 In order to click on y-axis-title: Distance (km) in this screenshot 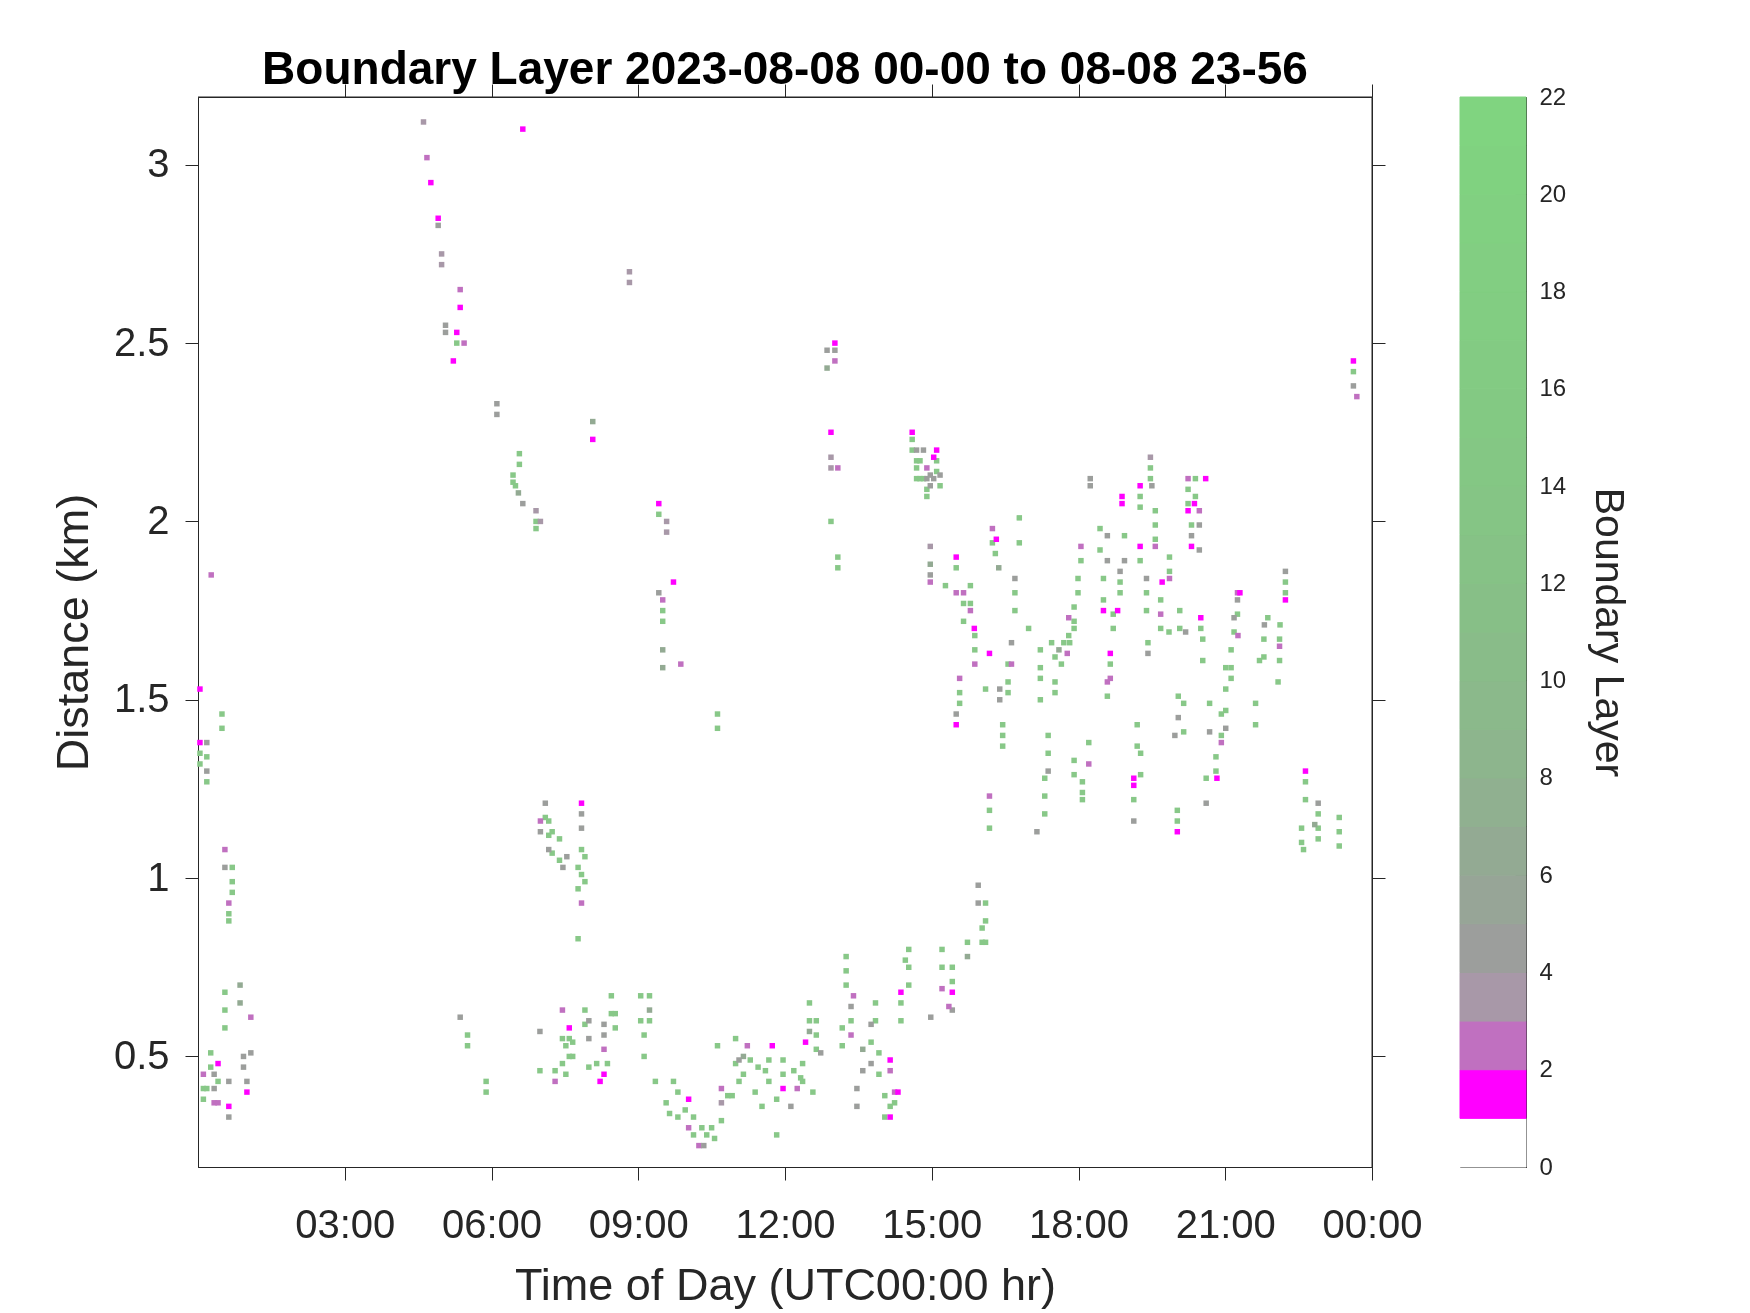, I will do `click(72, 632)`.